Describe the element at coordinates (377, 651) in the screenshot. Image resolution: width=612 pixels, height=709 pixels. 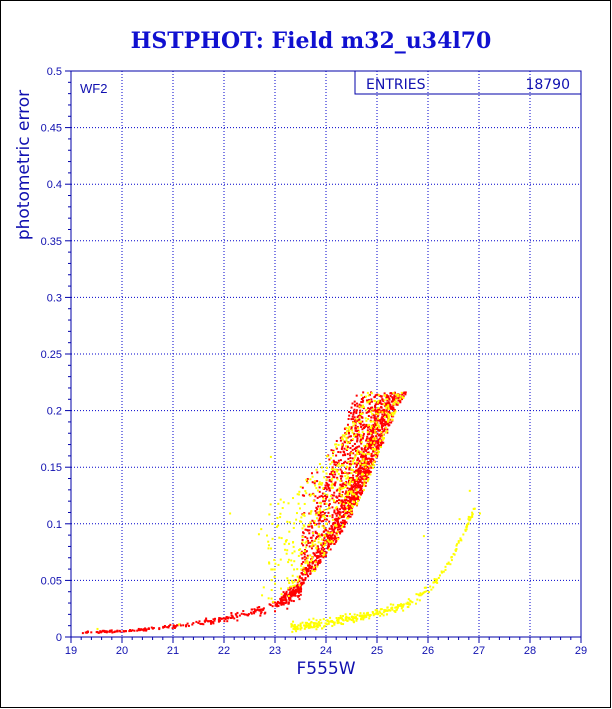
I see `x-tick-label: 25` at that location.